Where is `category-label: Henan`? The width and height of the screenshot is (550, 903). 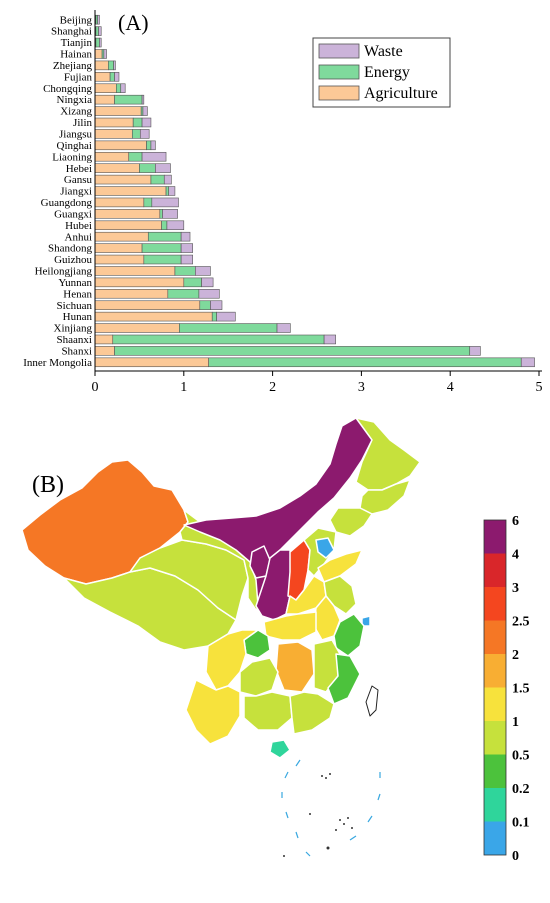 category-label: Henan is located at coordinates (77, 294).